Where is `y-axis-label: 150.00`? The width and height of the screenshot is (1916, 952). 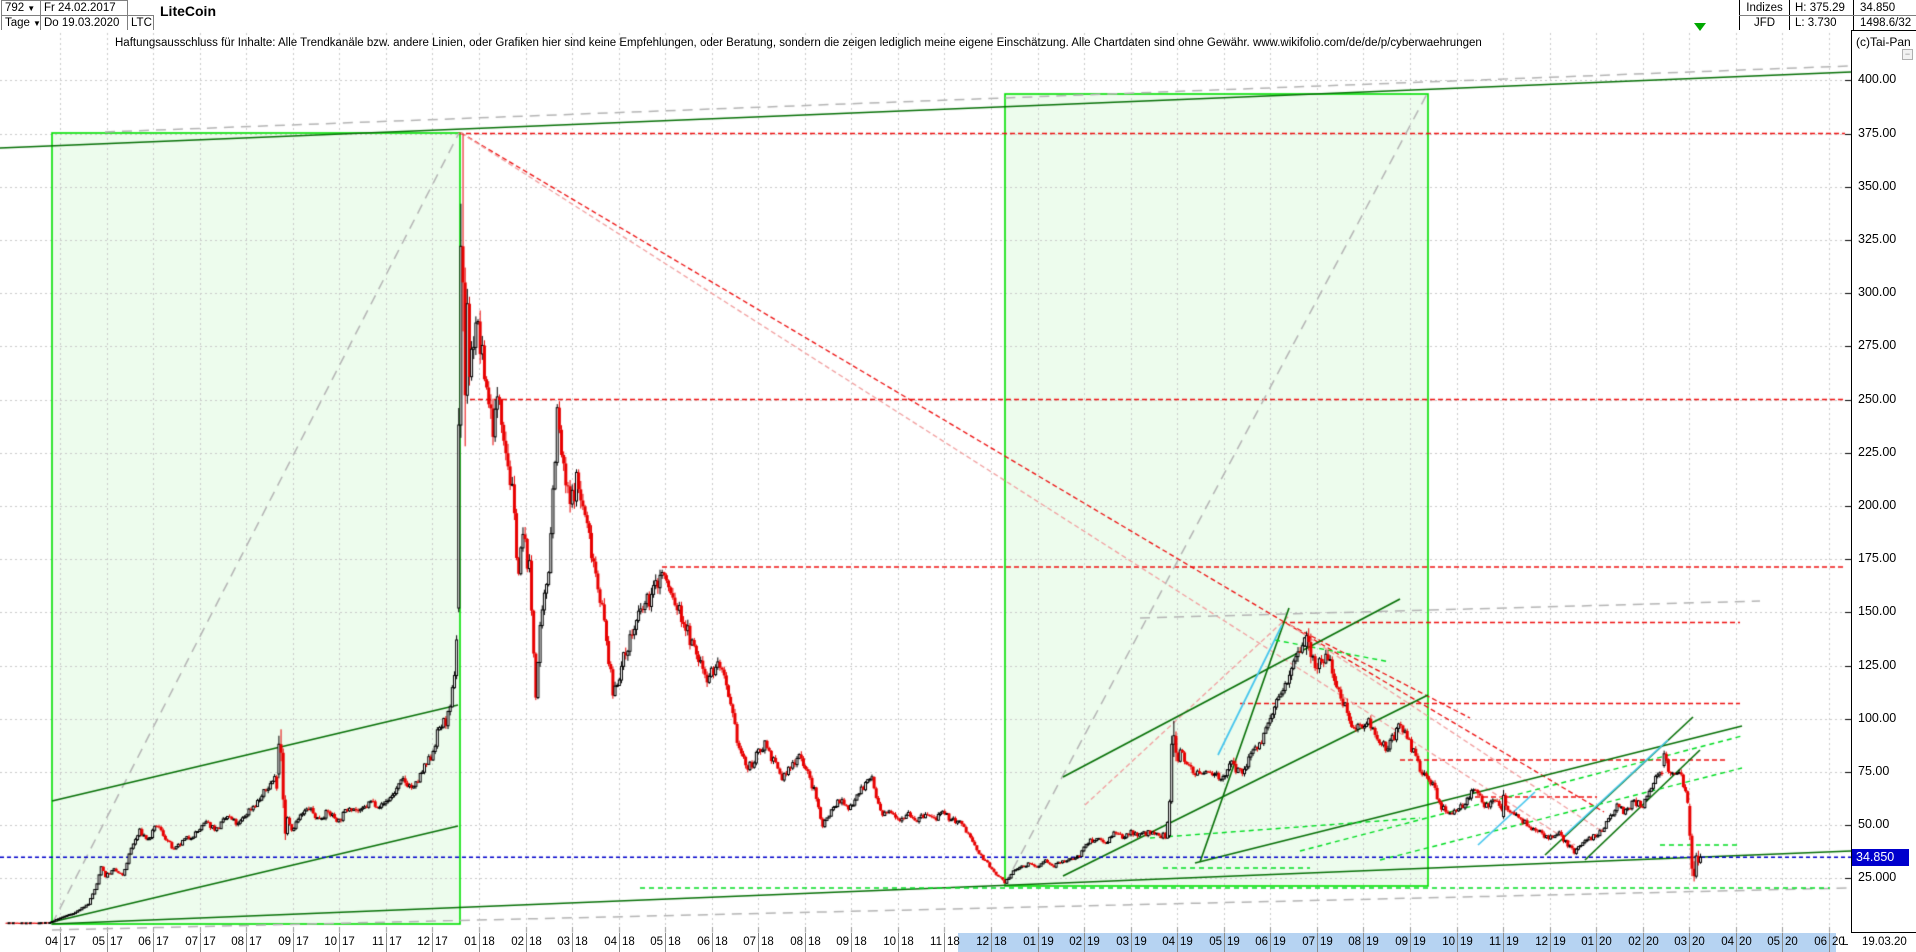 y-axis-label: 150.00 is located at coordinates (1877, 611).